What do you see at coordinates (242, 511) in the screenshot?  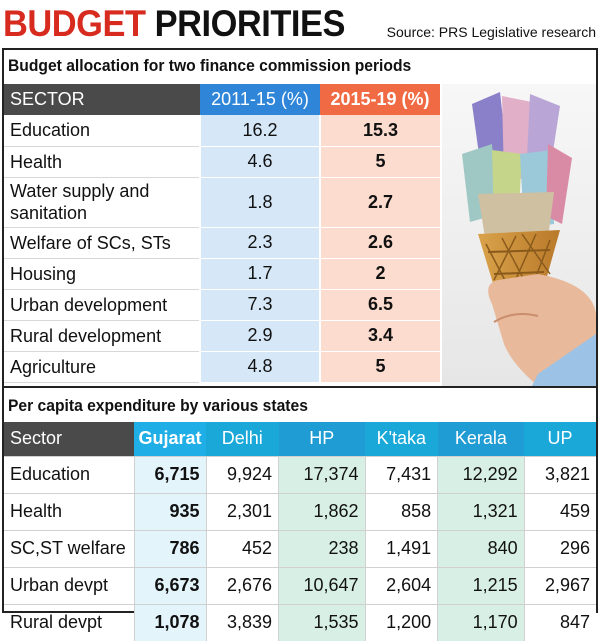 I see `value-cell: 2,301` at bounding box center [242, 511].